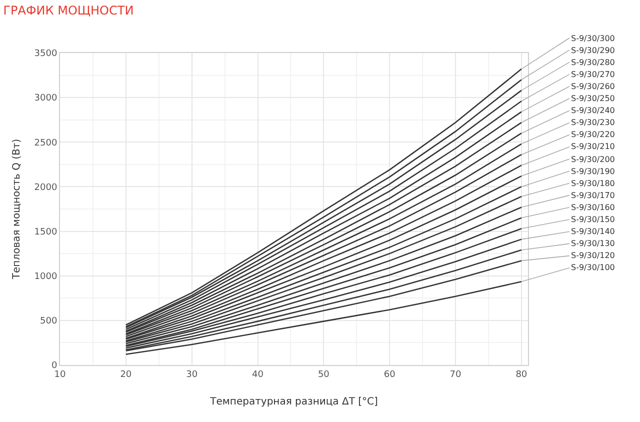  What do you see at coordinates (593, 183) in the screenshot?
I see `text: S-9/30/180` at bounding box center [593, 183].